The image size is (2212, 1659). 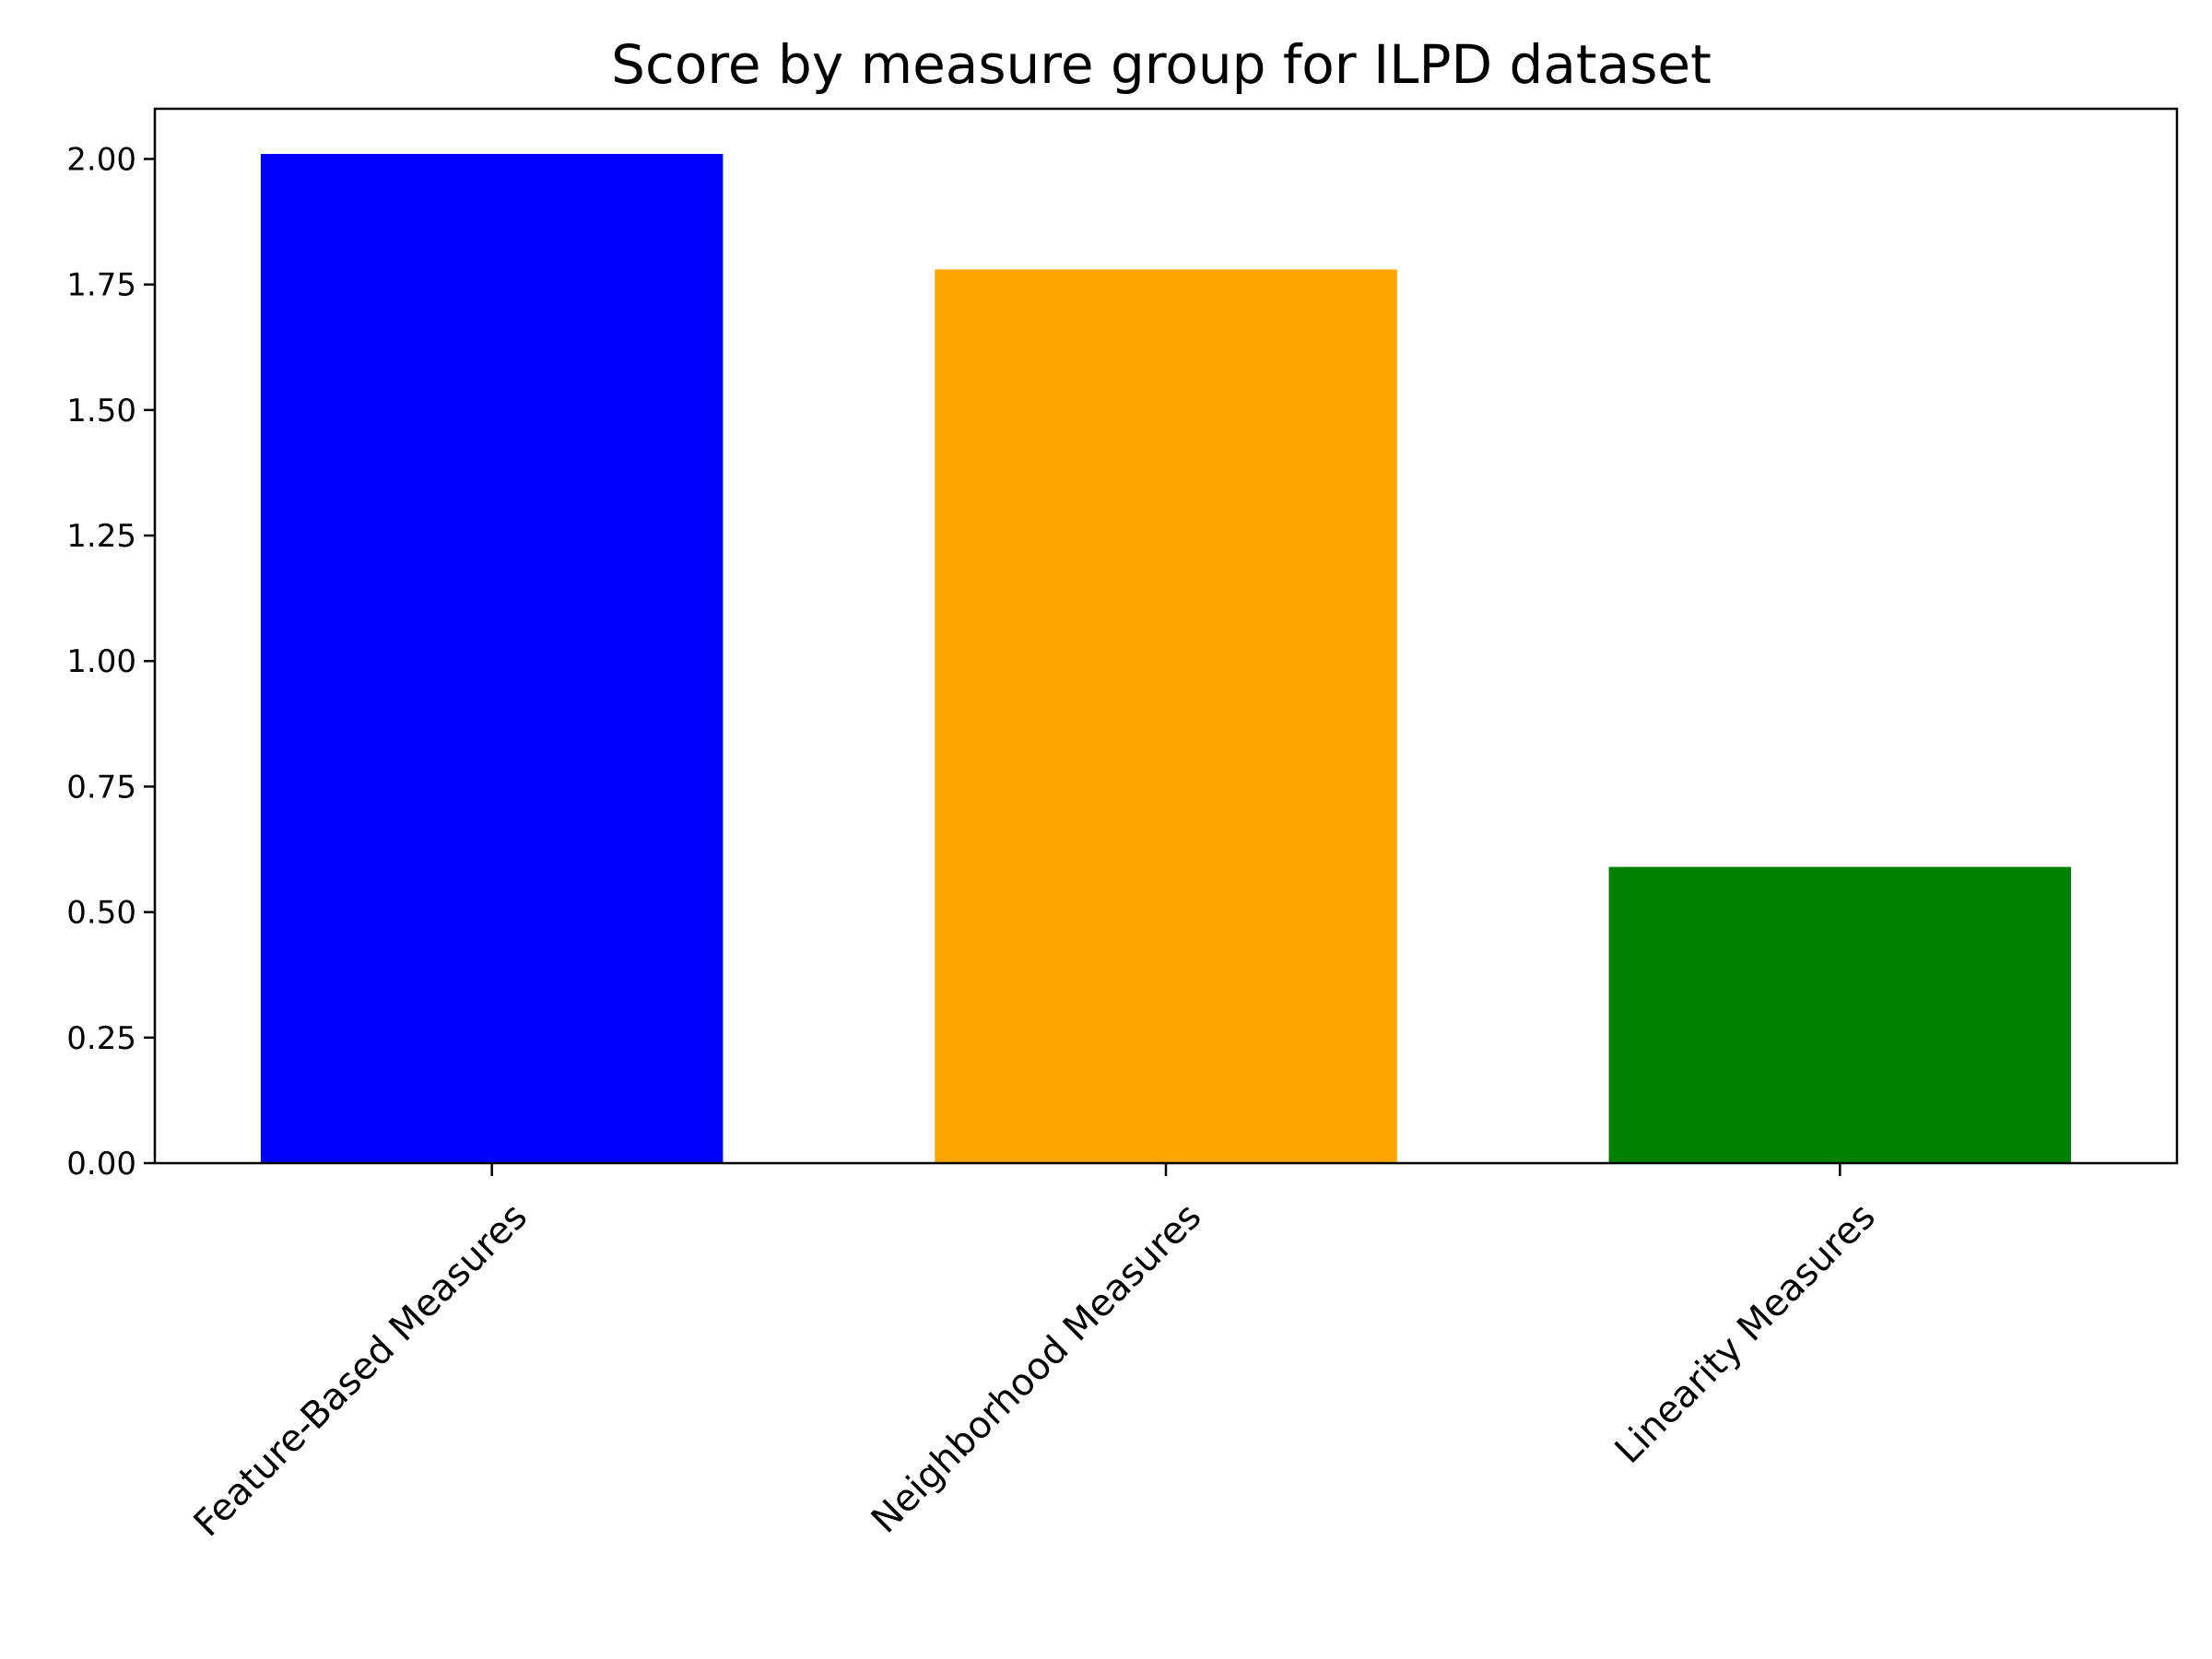 I want to click on y-tick-label: 1.75, so click(x=101, y=285).